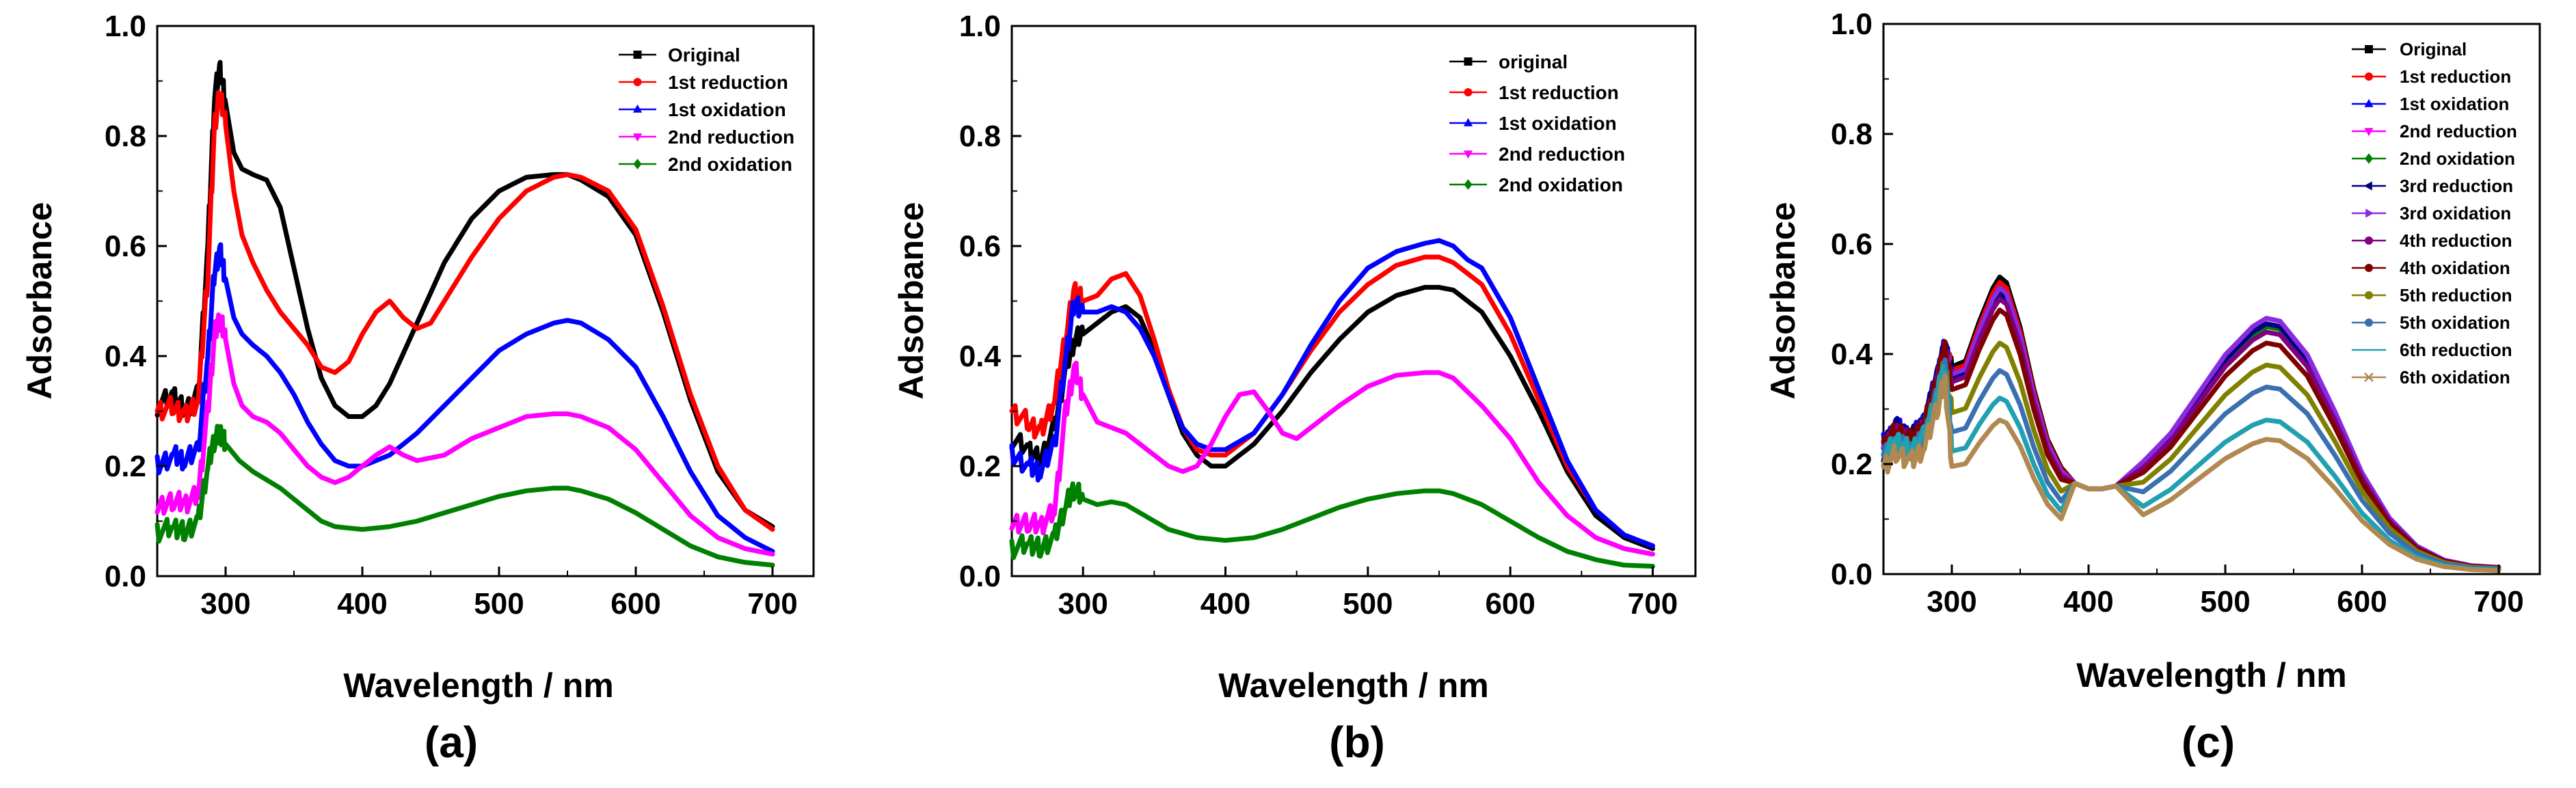 The image size is (2576, 788). What do you see at coordinates (2456, 350) in the screenshot?
I see `legend-entry: 6th reduction` at bounding box center [2456, 350].